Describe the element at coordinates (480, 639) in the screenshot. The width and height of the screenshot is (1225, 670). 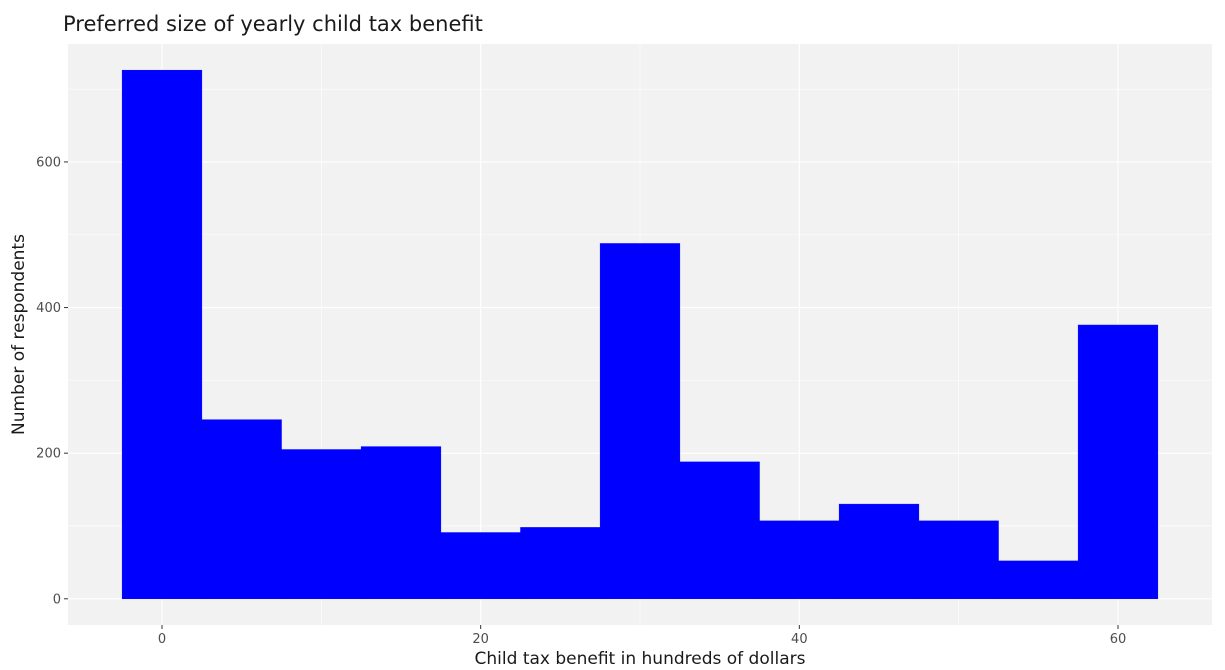
I see `x-tick-label: 20` at that location.